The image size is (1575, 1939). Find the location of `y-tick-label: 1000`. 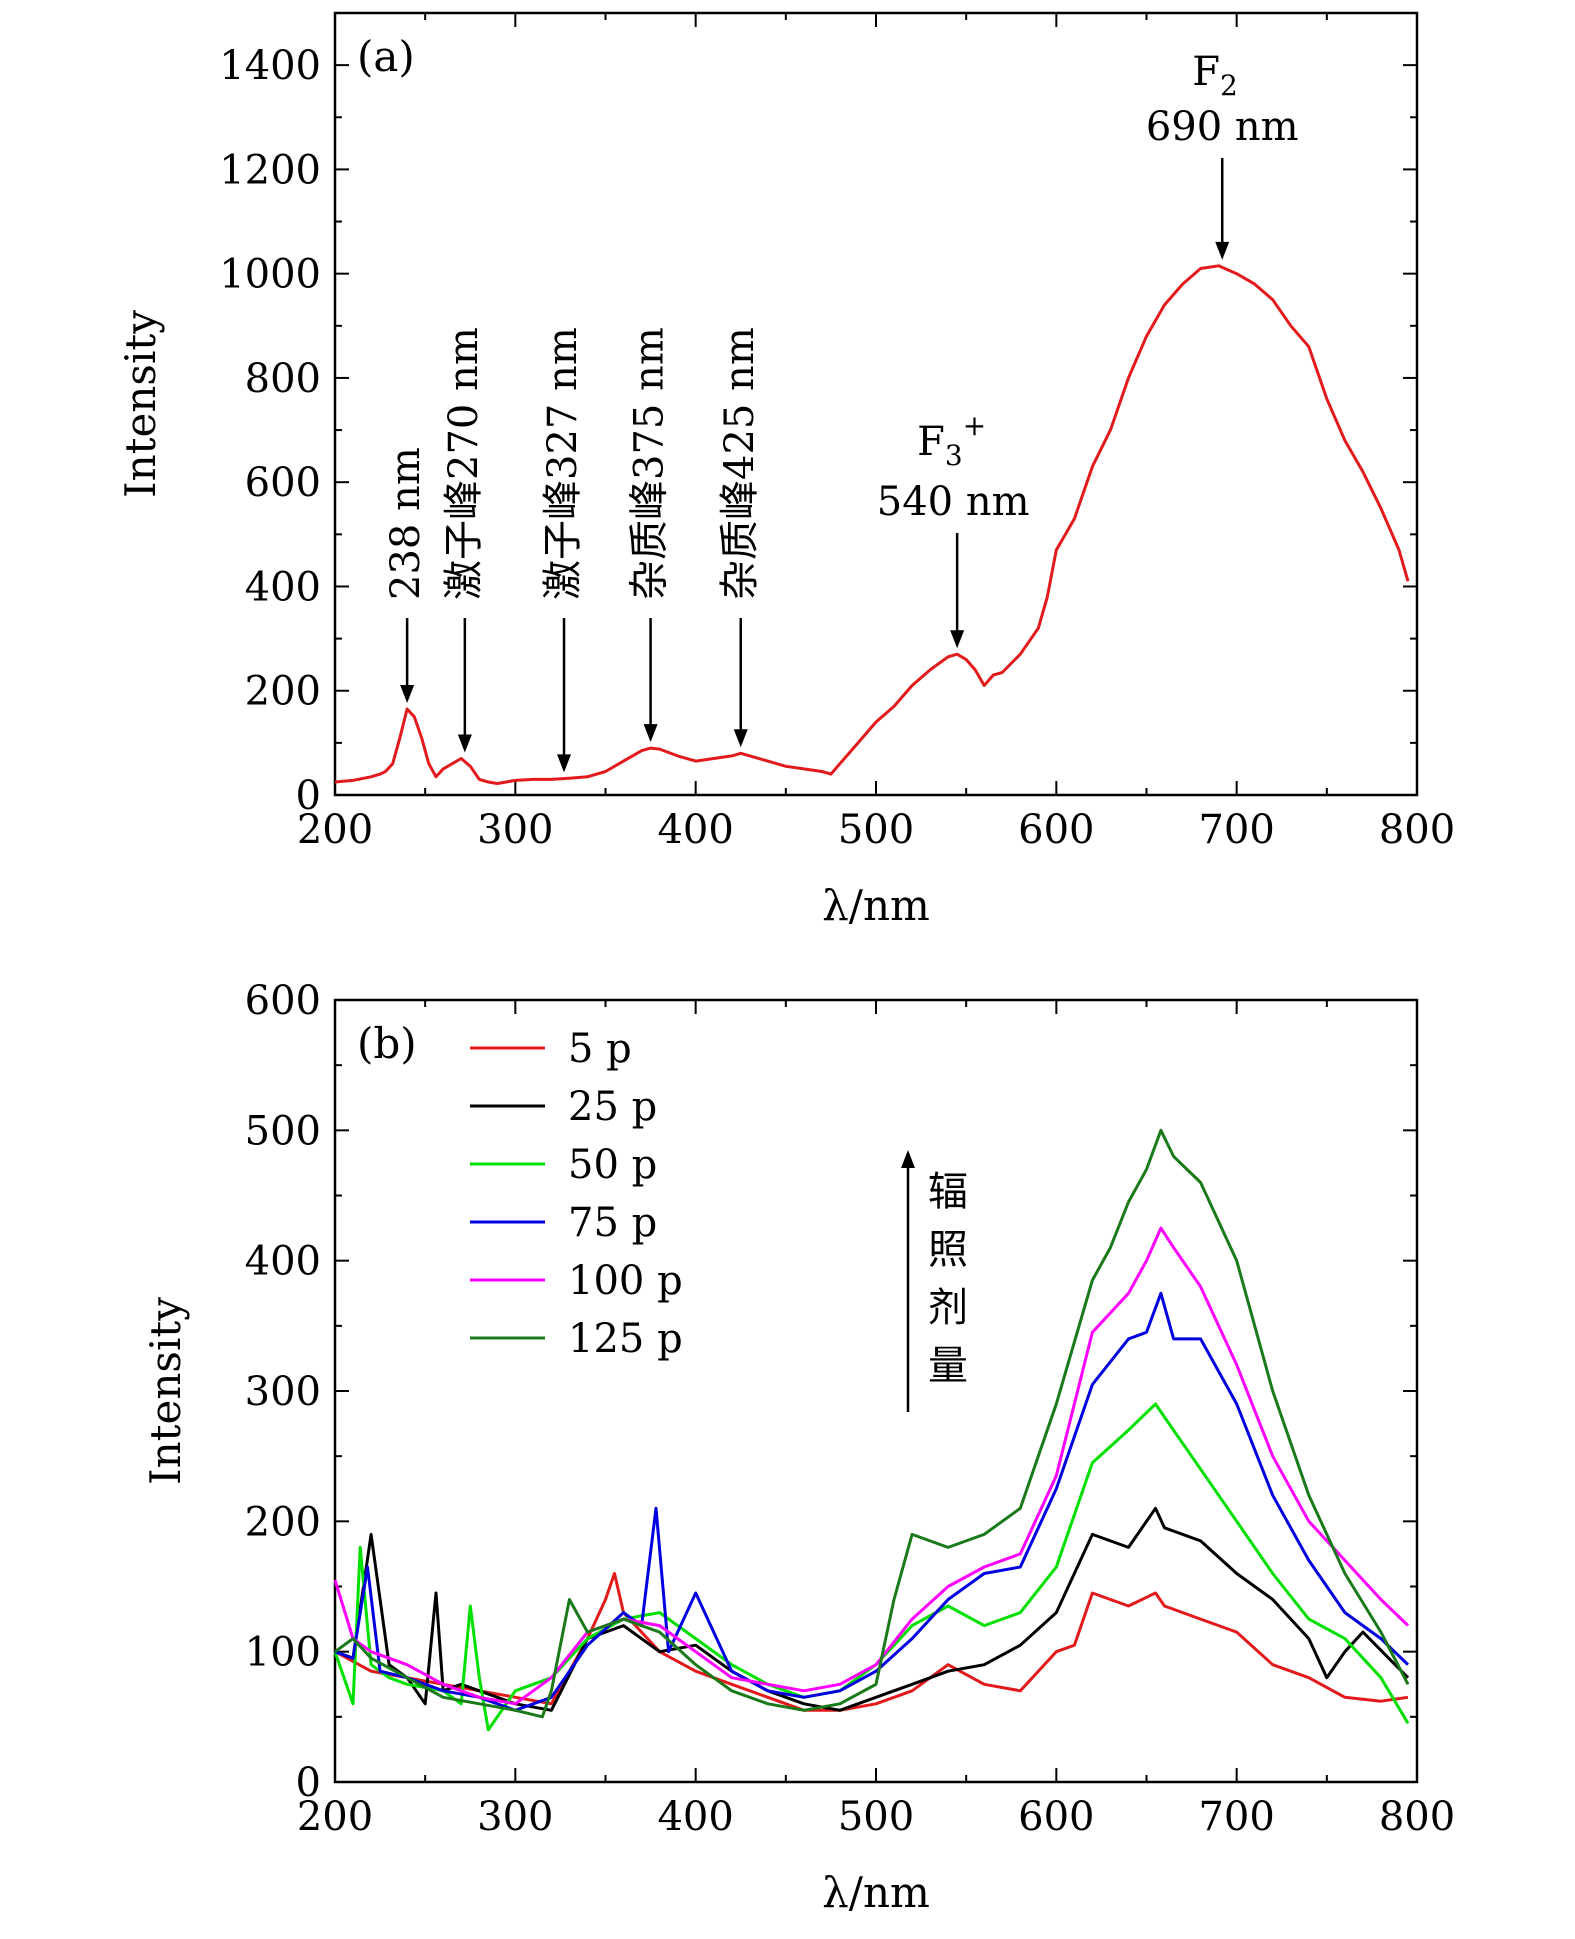

y-tick-label: 1000 is located at coordinates (270, 275).